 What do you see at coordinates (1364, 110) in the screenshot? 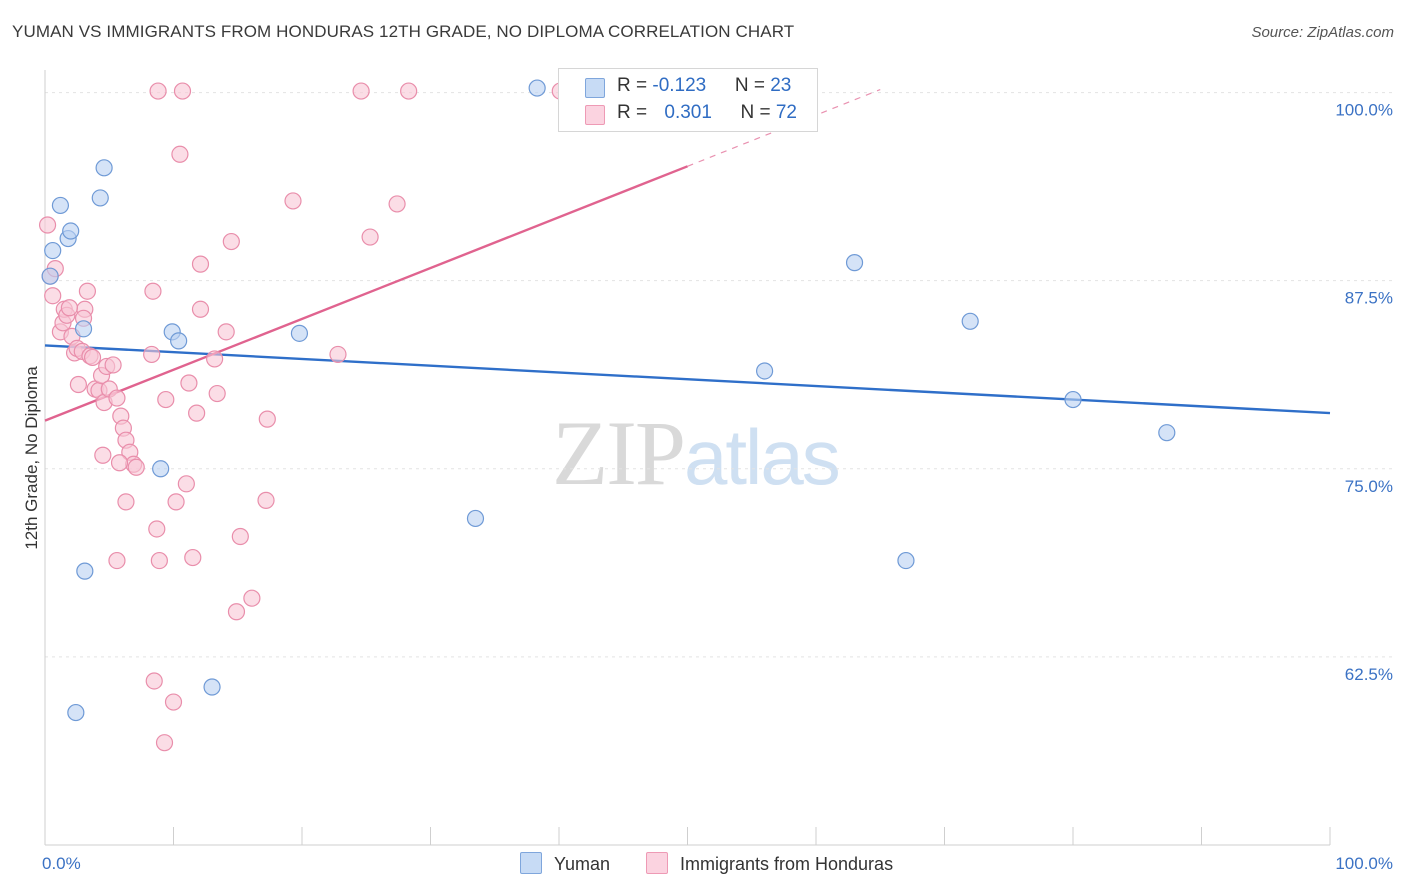
I see `y-tick-label: 100.0%` at bounding box center [1364, 110].